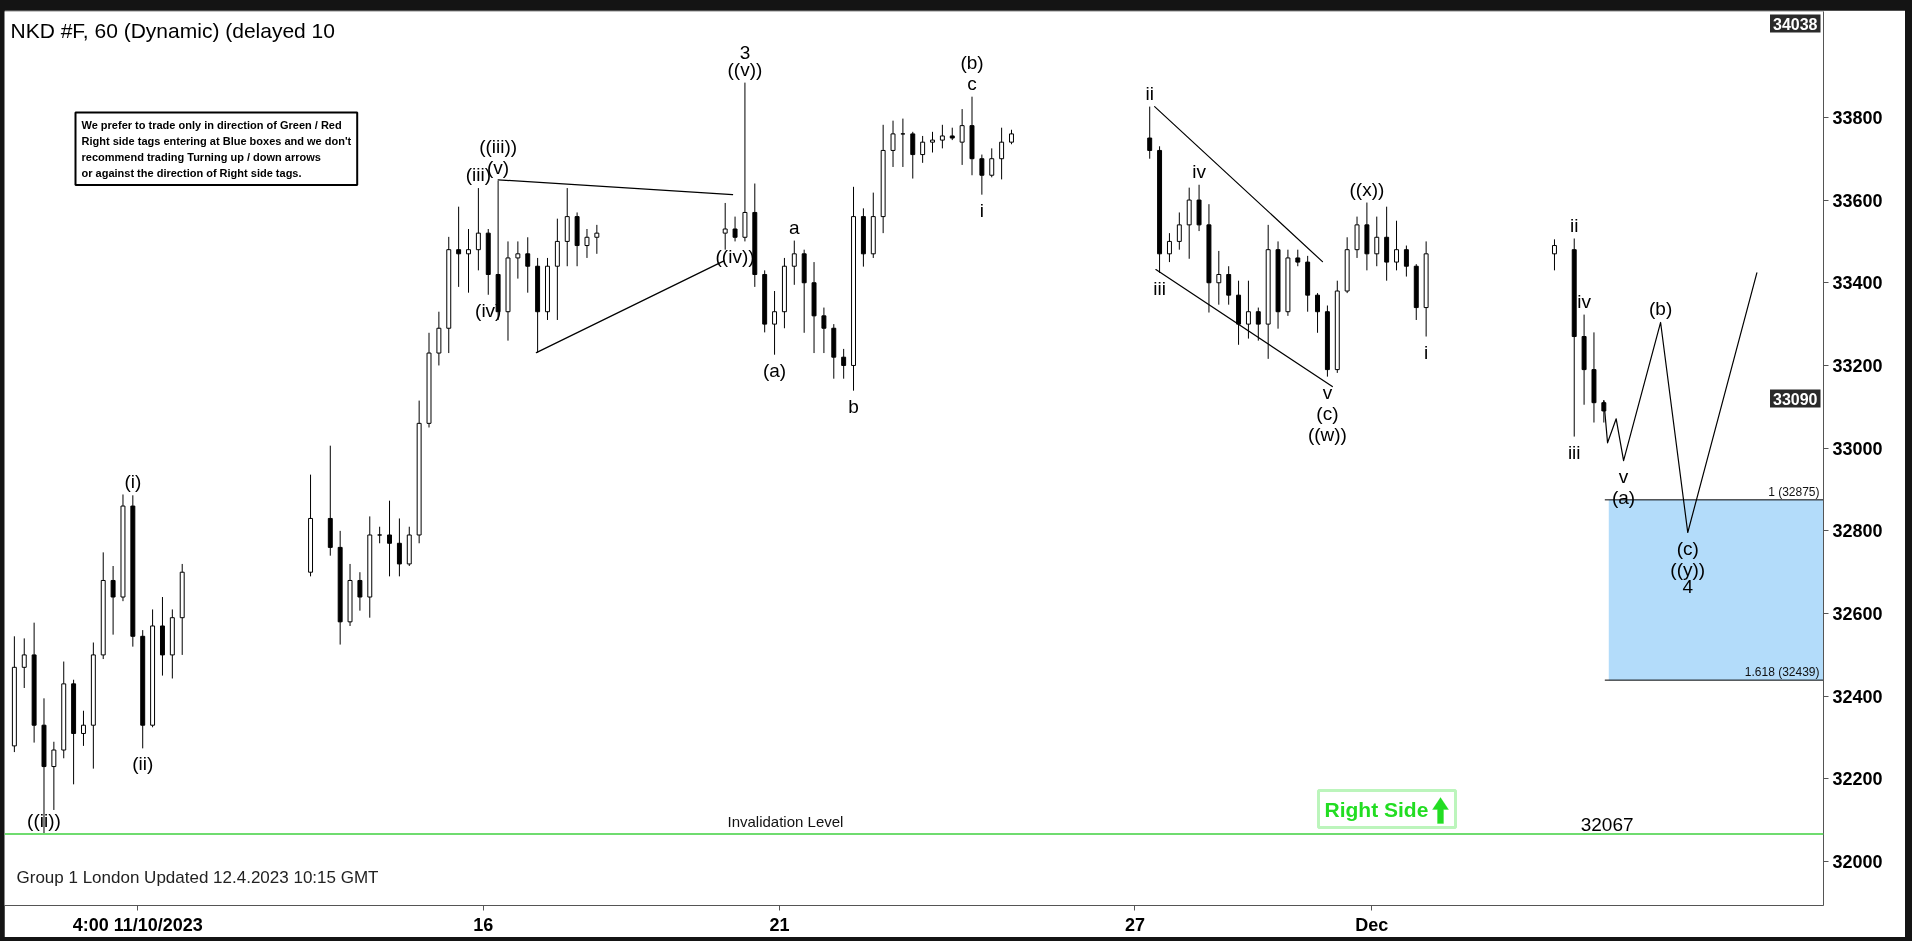 This screenshot has width=1912, height=941. I want to click on y-tick-label: 32200, so click(1857, 779).